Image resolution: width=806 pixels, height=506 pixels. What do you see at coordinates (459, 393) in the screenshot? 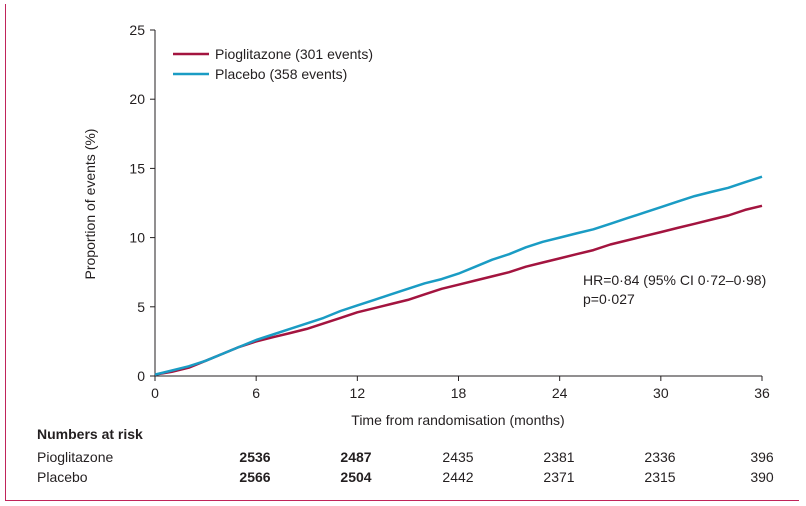
I see `x-tick-label: 18` at bounding box center [459, 393].